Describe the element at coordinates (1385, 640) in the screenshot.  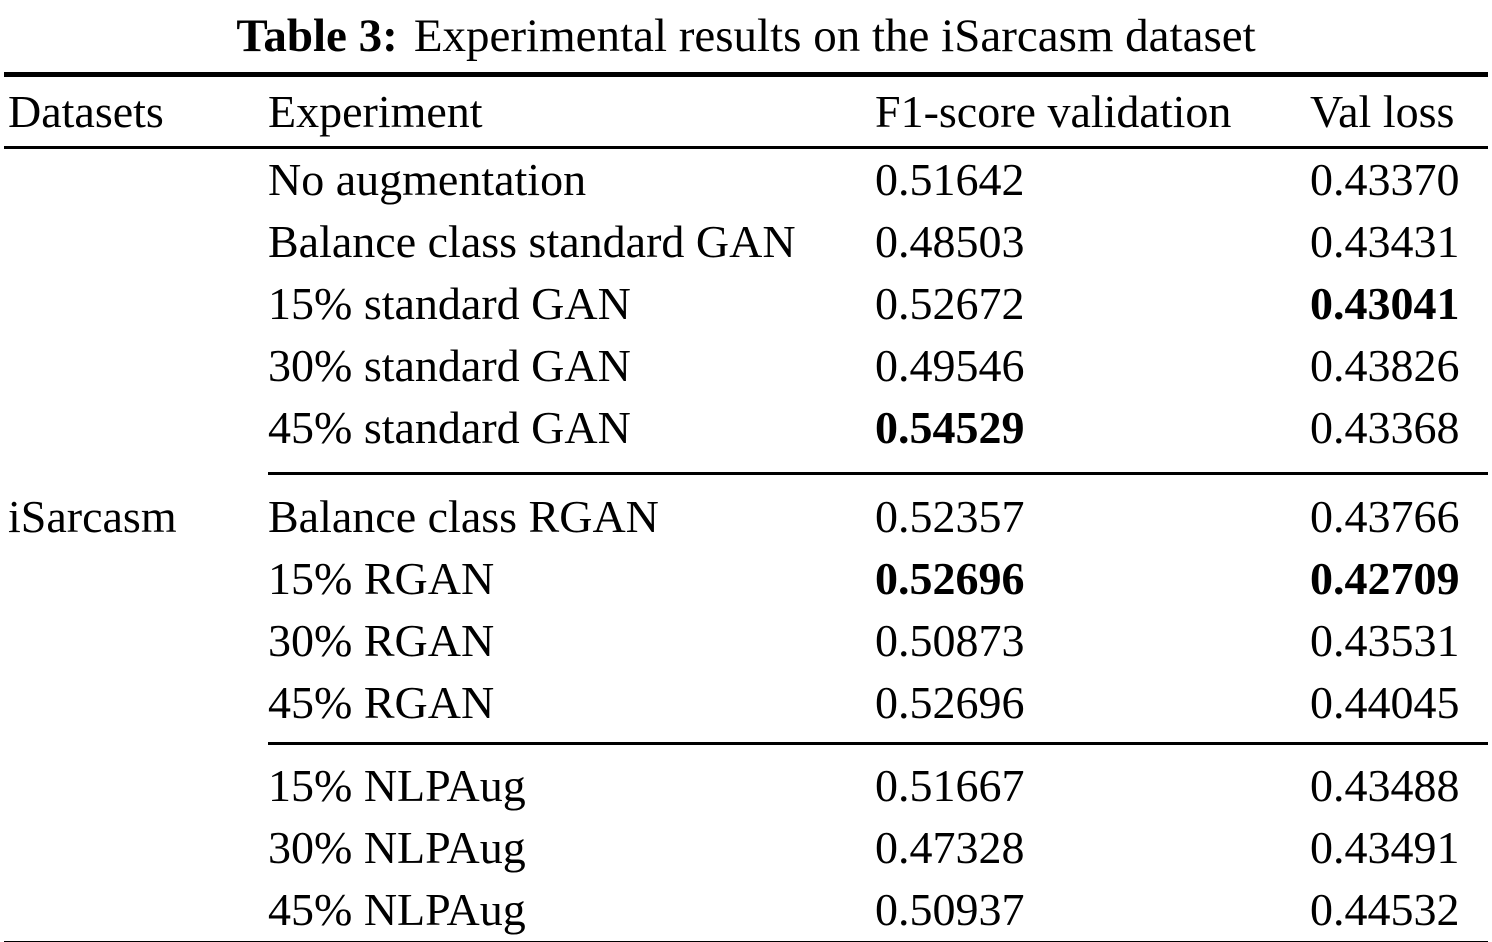
I see `val-loss-cell: 0.43531` at that location.